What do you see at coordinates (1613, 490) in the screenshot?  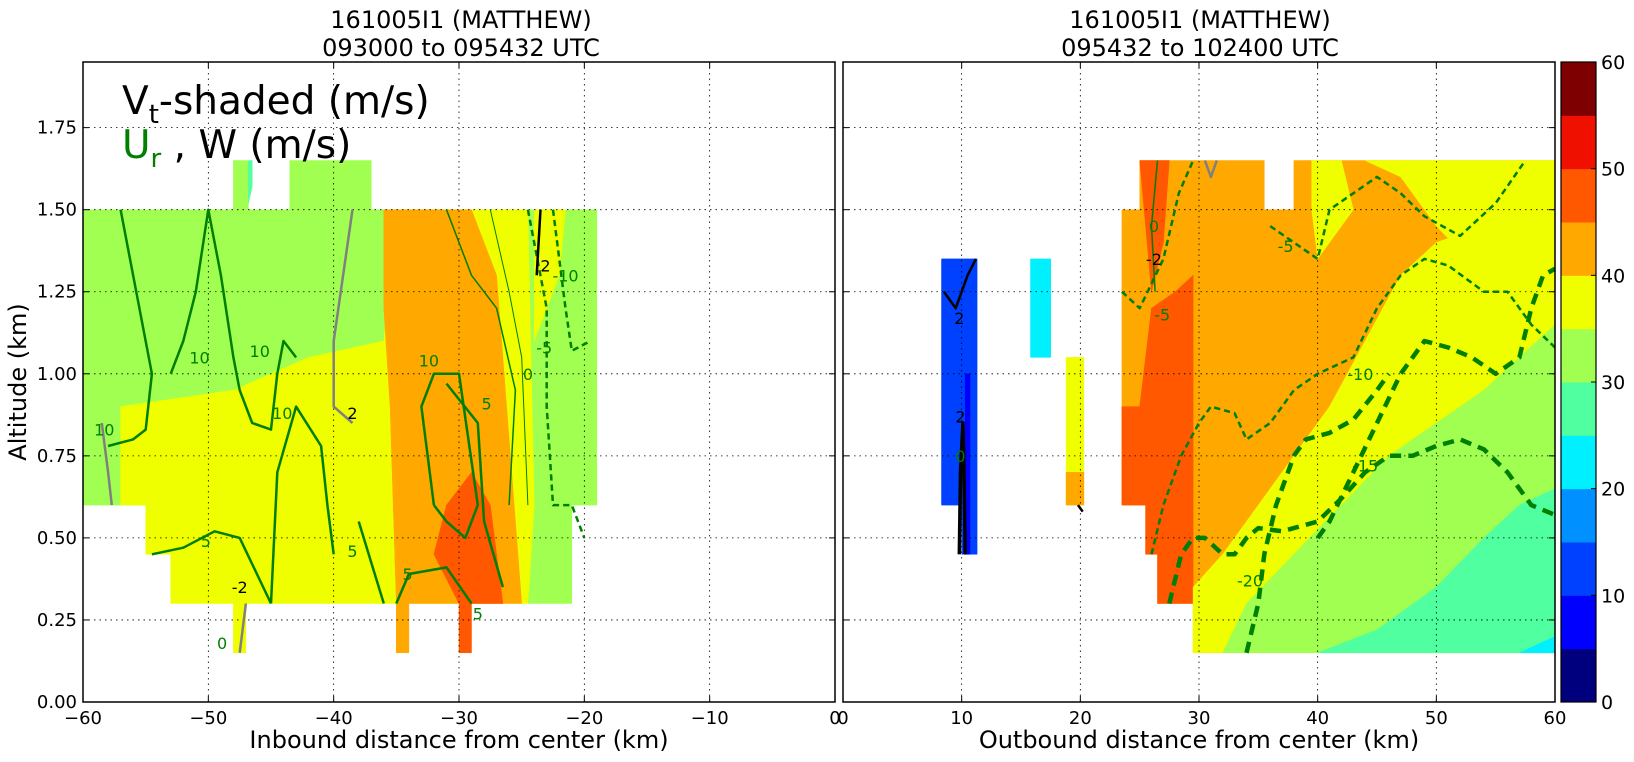 I see `colorbar-tick-label: 20` at bounding box center [1613, 490].